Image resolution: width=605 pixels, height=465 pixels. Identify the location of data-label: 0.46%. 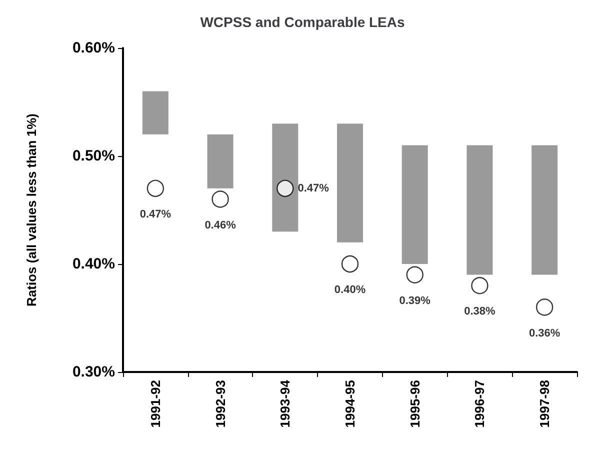
(220, 225).